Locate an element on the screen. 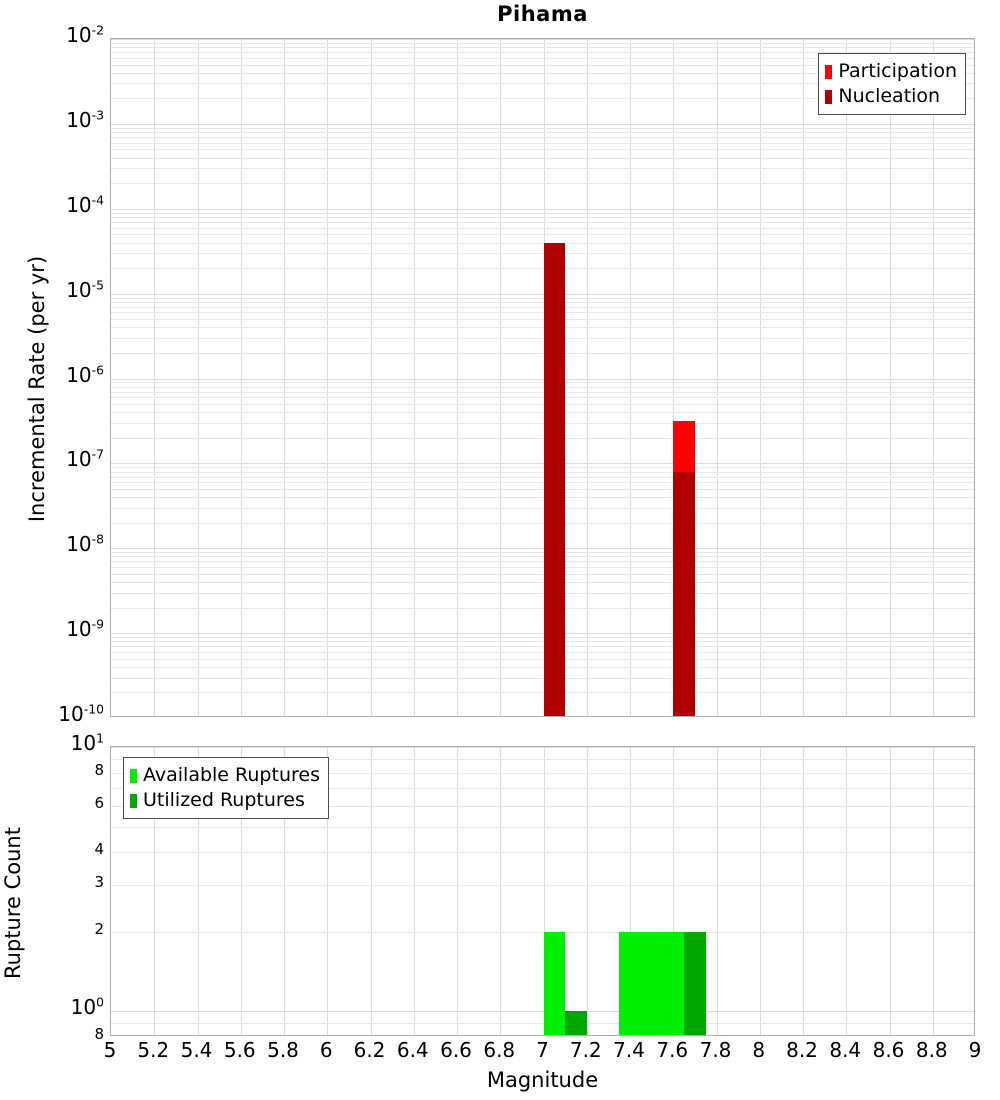 The image size is (1000, 1100). y-tick-label-minor: 6 is located at coordinates (99, 802).